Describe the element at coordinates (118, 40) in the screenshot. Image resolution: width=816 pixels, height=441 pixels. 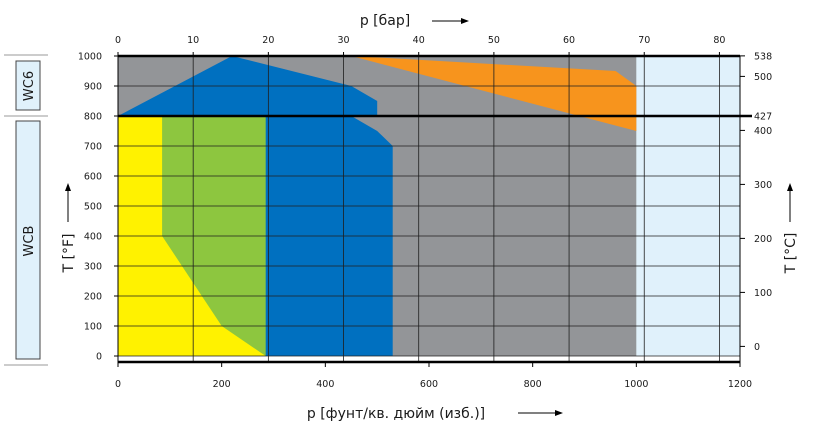
I see `x2-tick-label: 0` at that location.